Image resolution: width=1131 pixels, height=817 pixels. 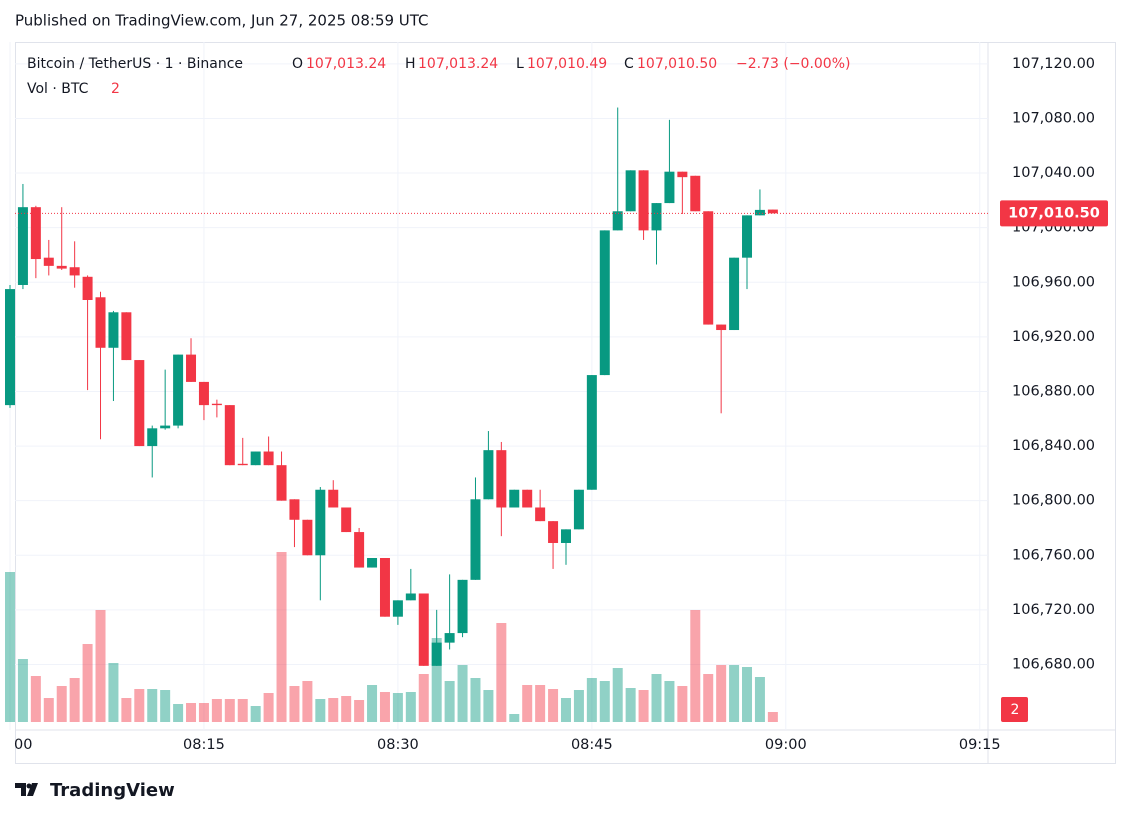 What do you see at coordinates (297, 64) in the screenshot?
I see `ohlc-prefix: O` at bounding box center [297, 64].